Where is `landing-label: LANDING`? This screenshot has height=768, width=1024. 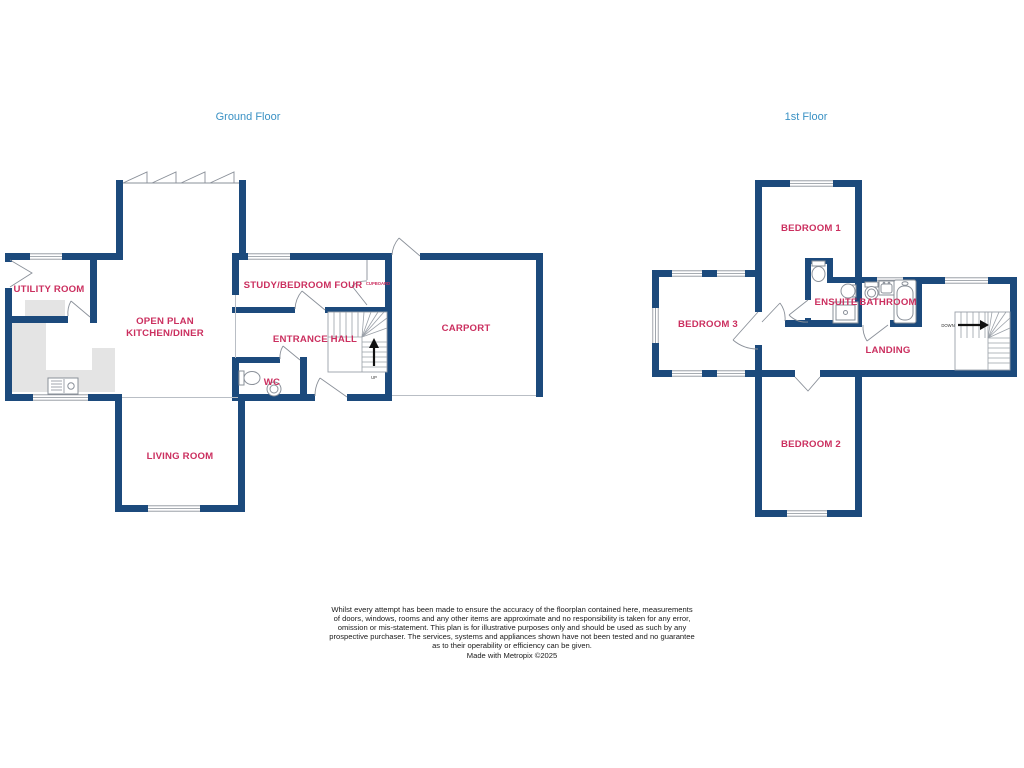
landing-label: LANDING is located at coordinates (887, 350).